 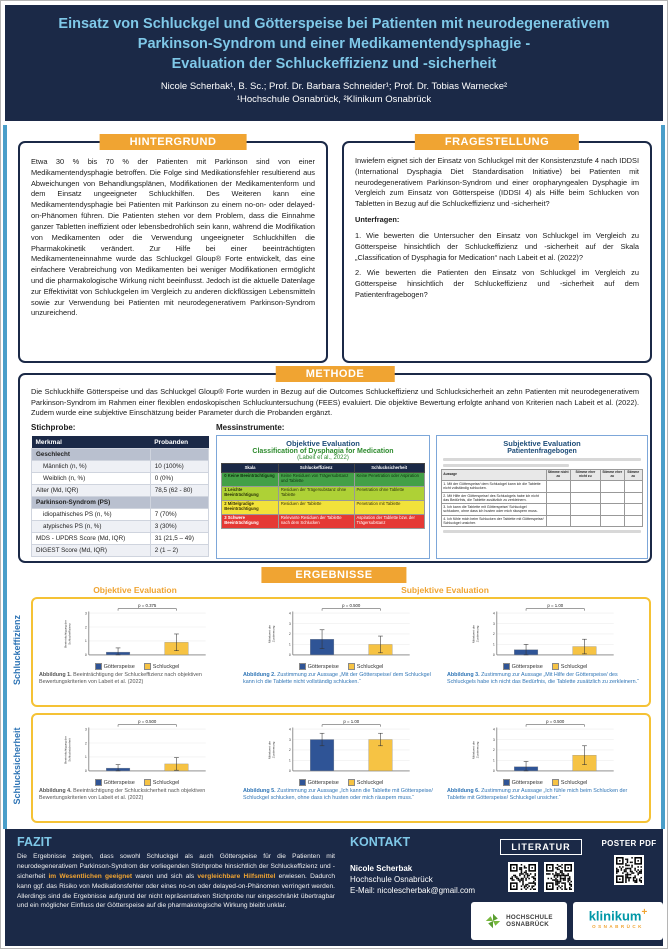 I want to click on row-label-schluckeffizienz: Schluckeffizienz, so click(x=17, y=650).